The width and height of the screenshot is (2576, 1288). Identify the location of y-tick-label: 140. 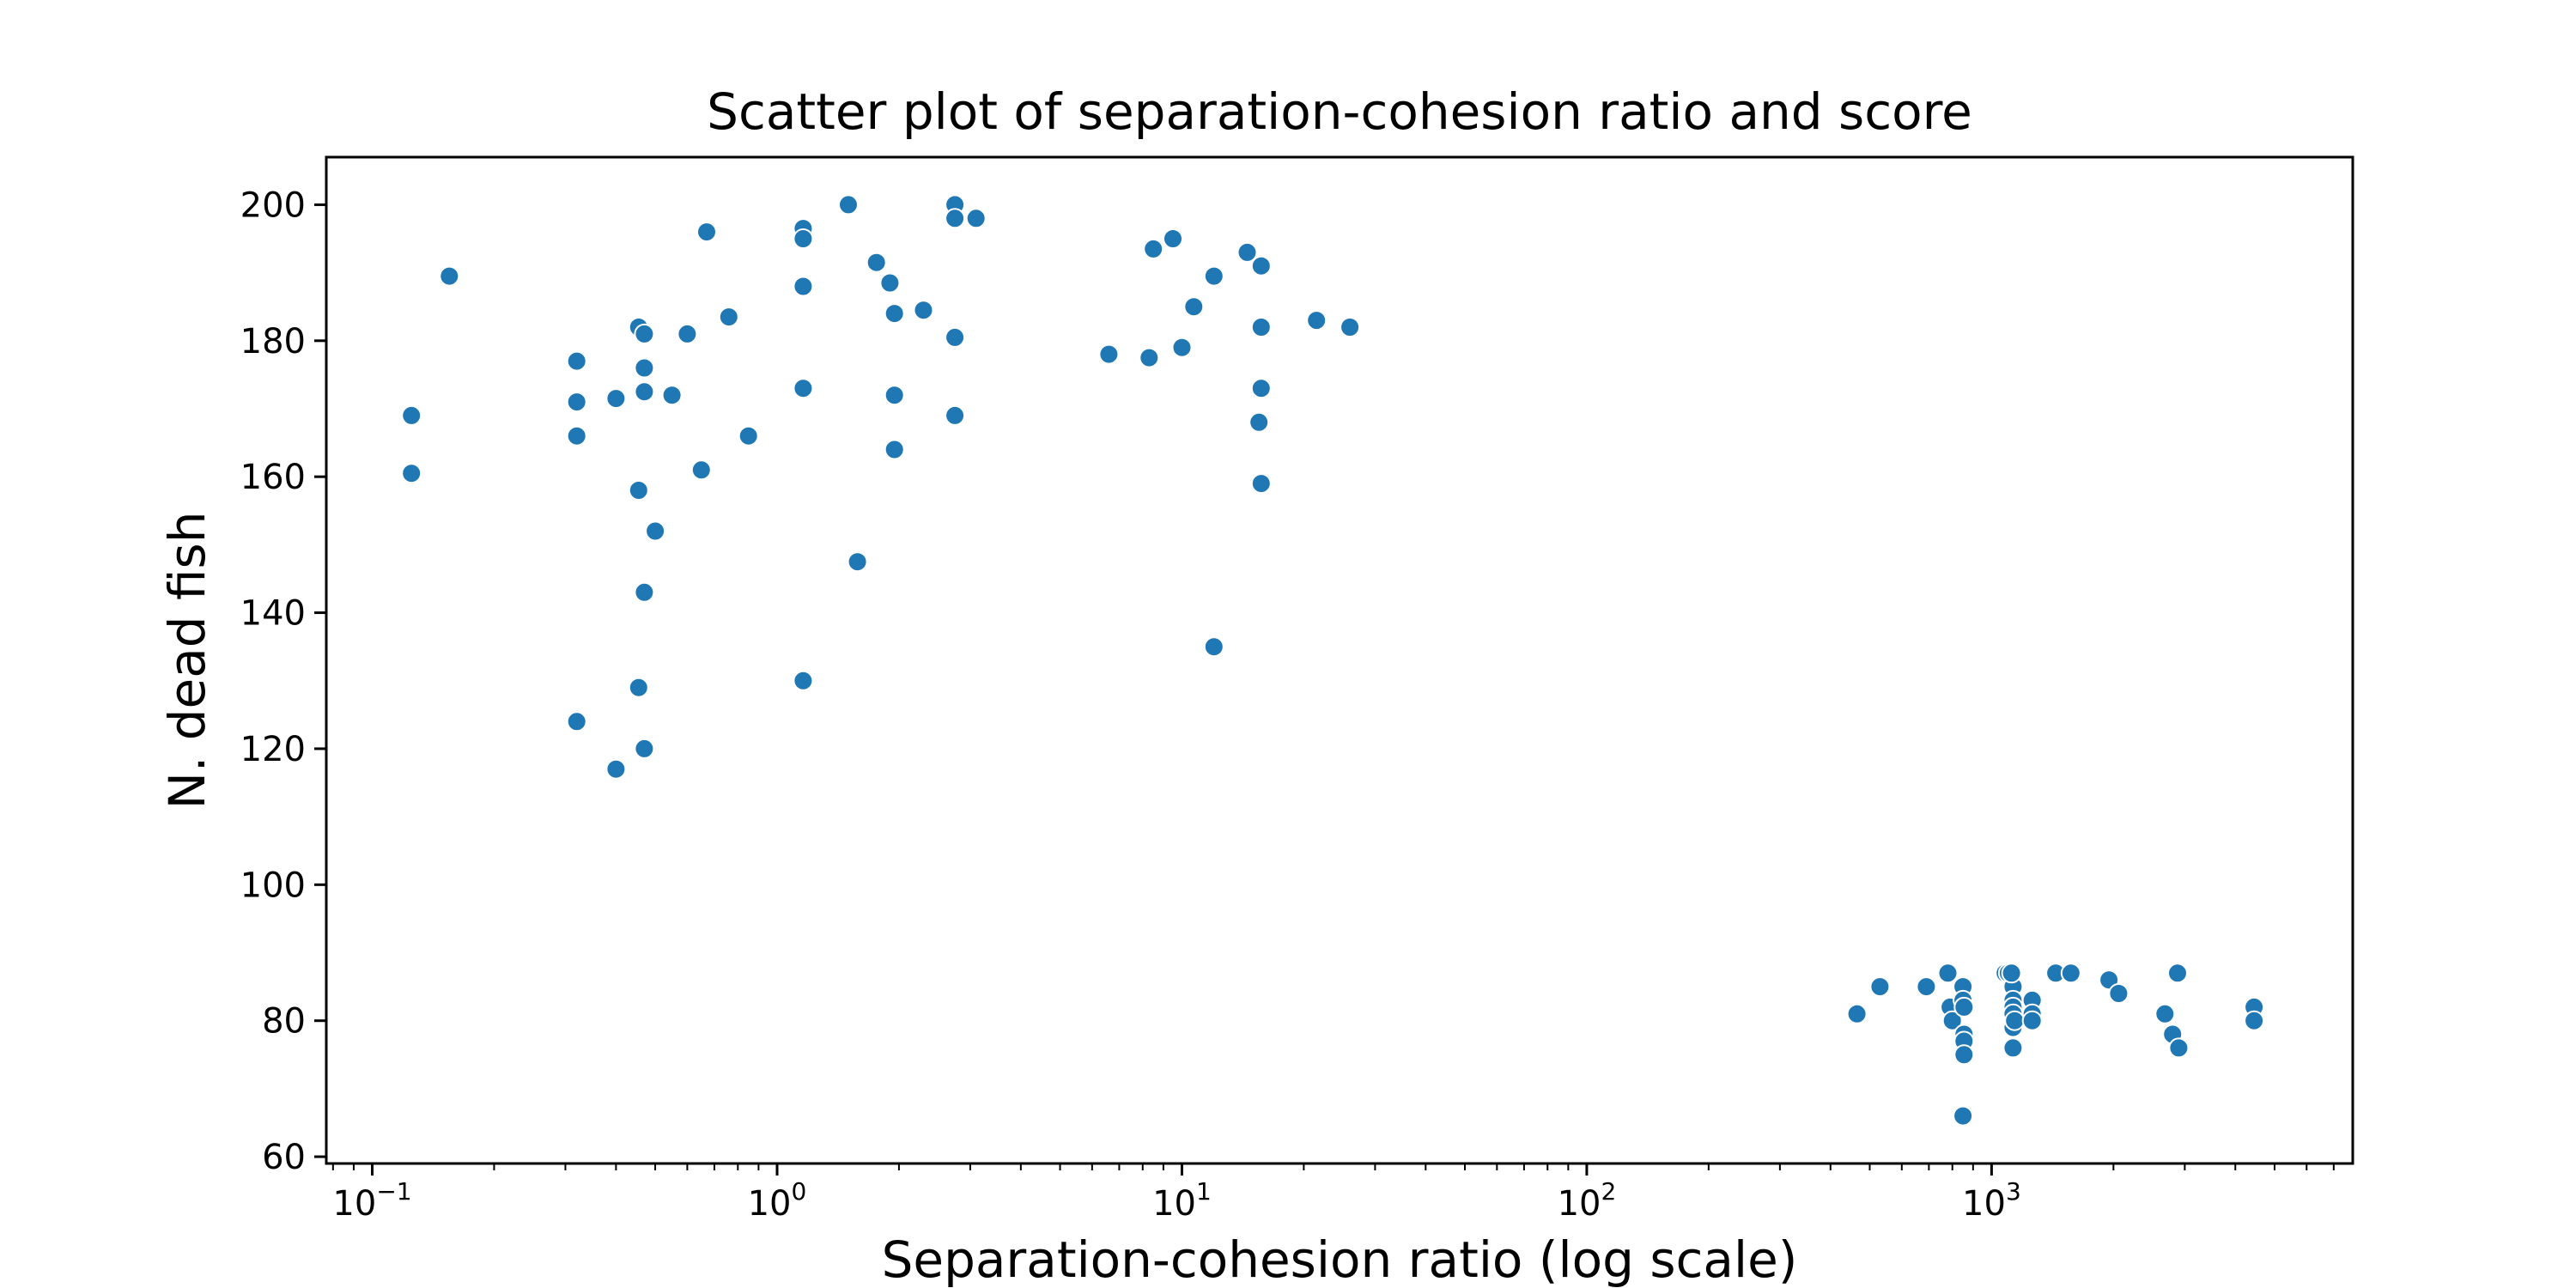
(273, 614).